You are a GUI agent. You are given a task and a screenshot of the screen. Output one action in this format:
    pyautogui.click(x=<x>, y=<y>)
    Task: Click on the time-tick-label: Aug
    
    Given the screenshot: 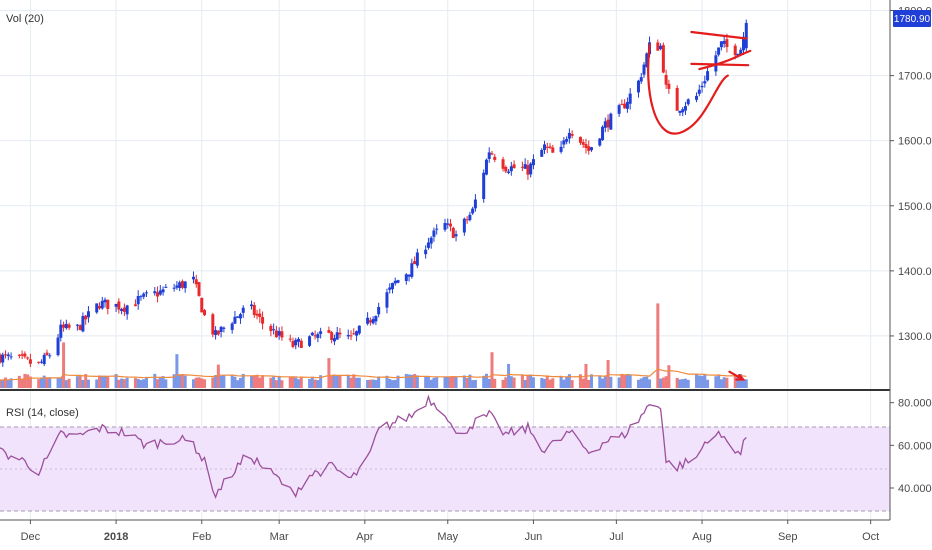 What is the action you would take?
    pyautogui.click(x=702, y=537)
    